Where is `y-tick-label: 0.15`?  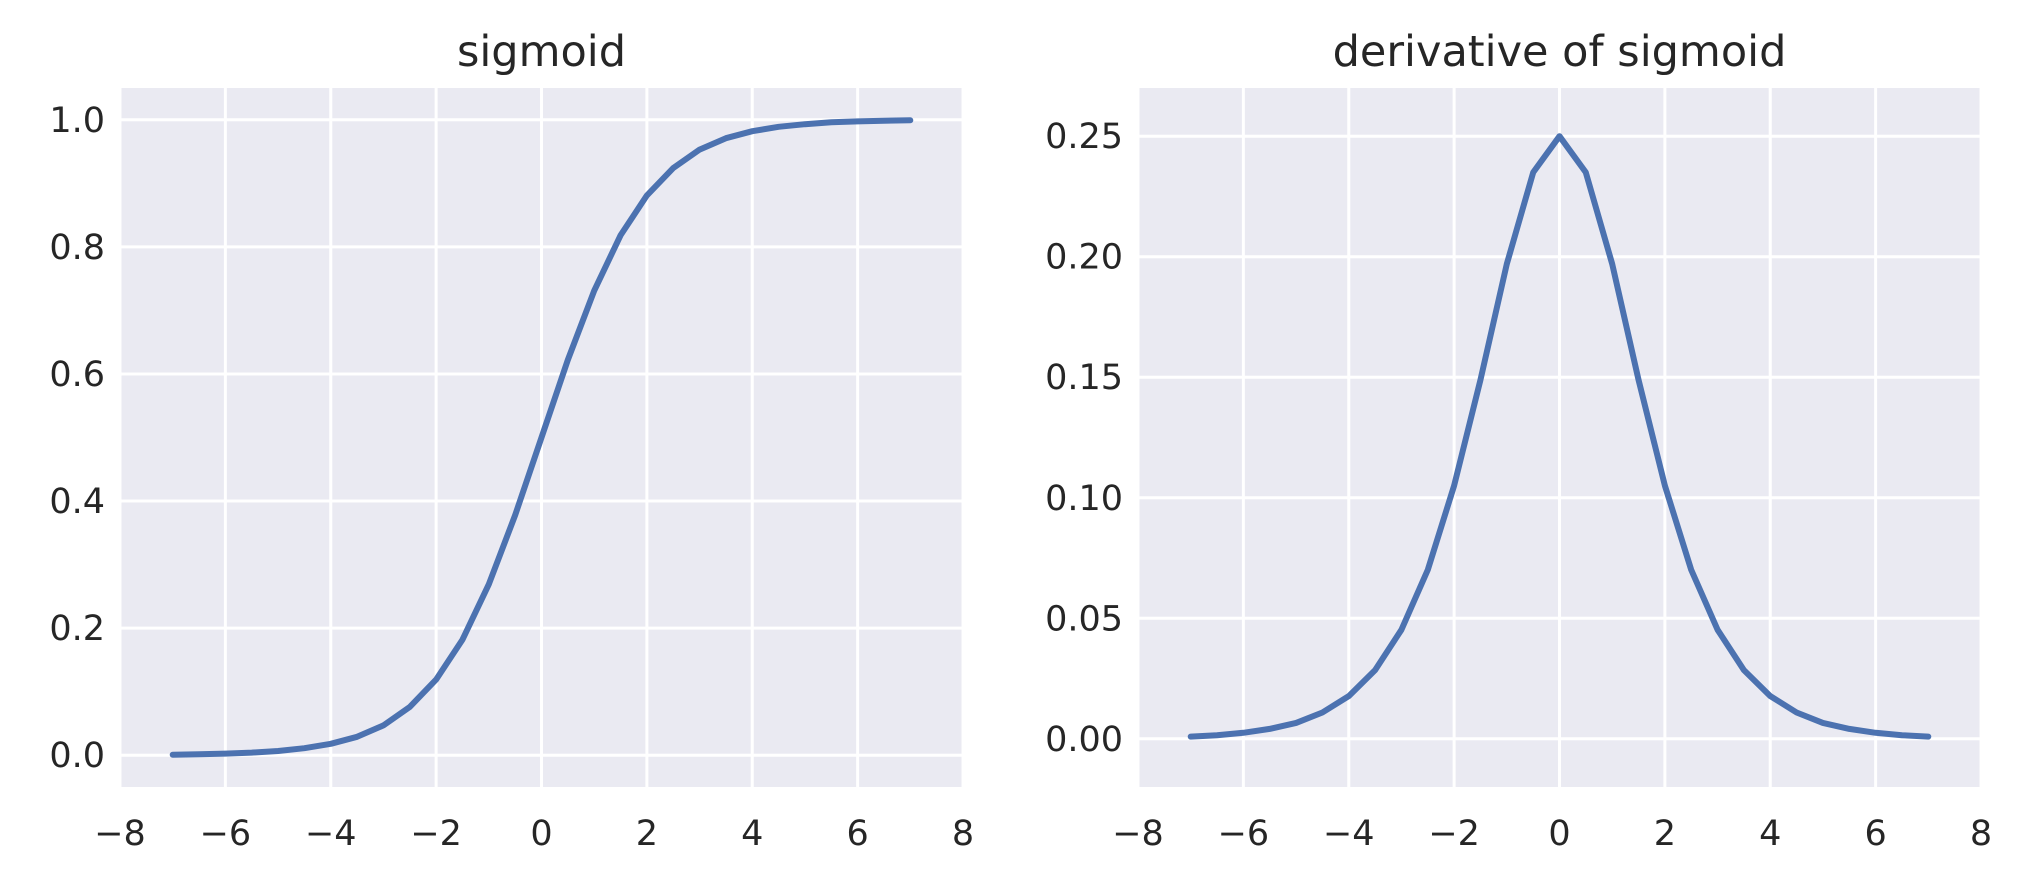 y-tick-label: 0.15 is located at coordinates (1084, 378).